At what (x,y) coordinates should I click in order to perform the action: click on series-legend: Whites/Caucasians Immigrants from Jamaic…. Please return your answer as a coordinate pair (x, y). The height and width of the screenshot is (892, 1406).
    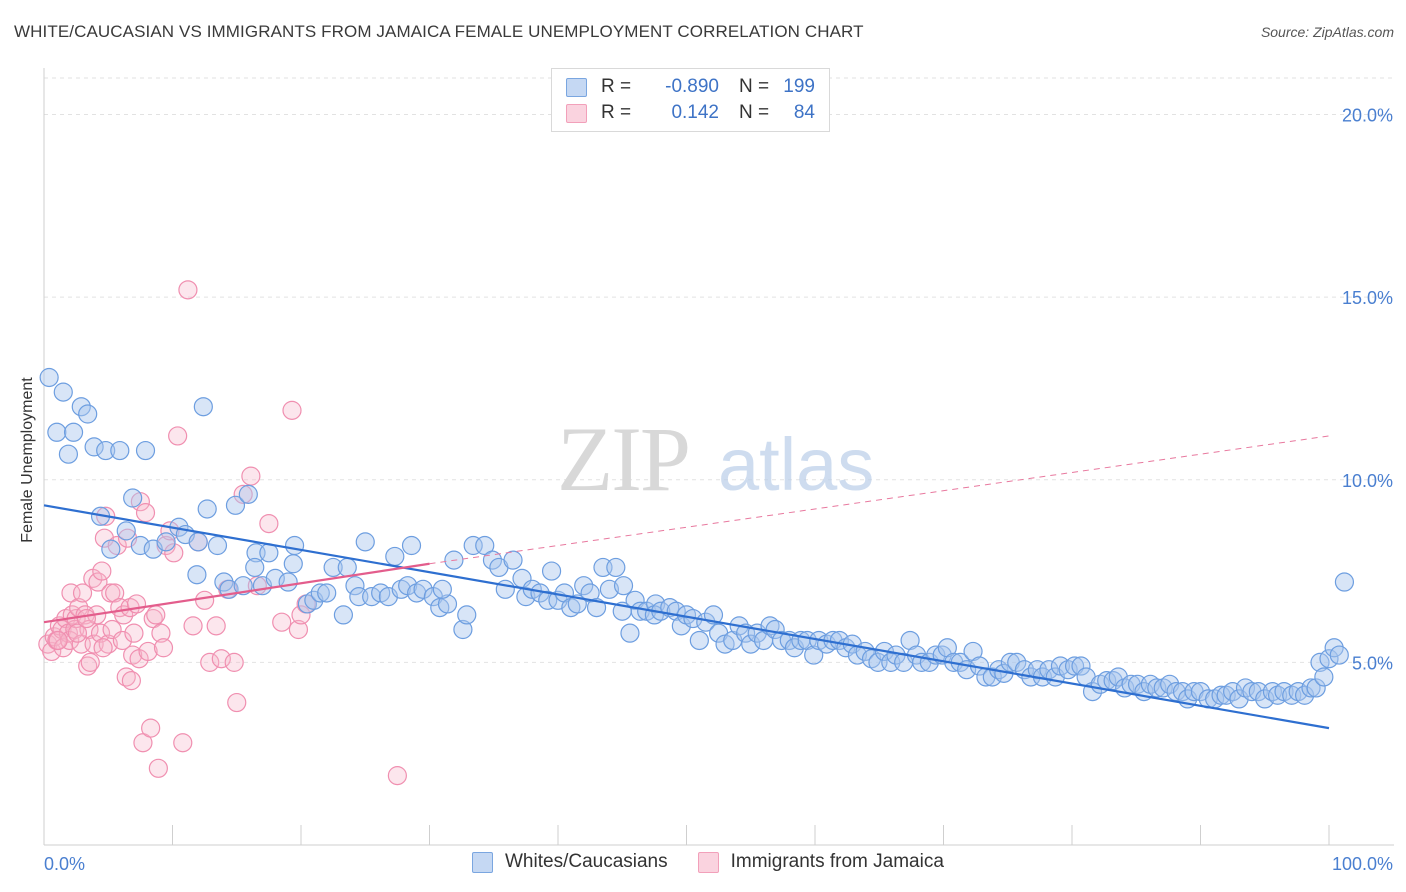
    Looking at the image, I should click on (723, 862).